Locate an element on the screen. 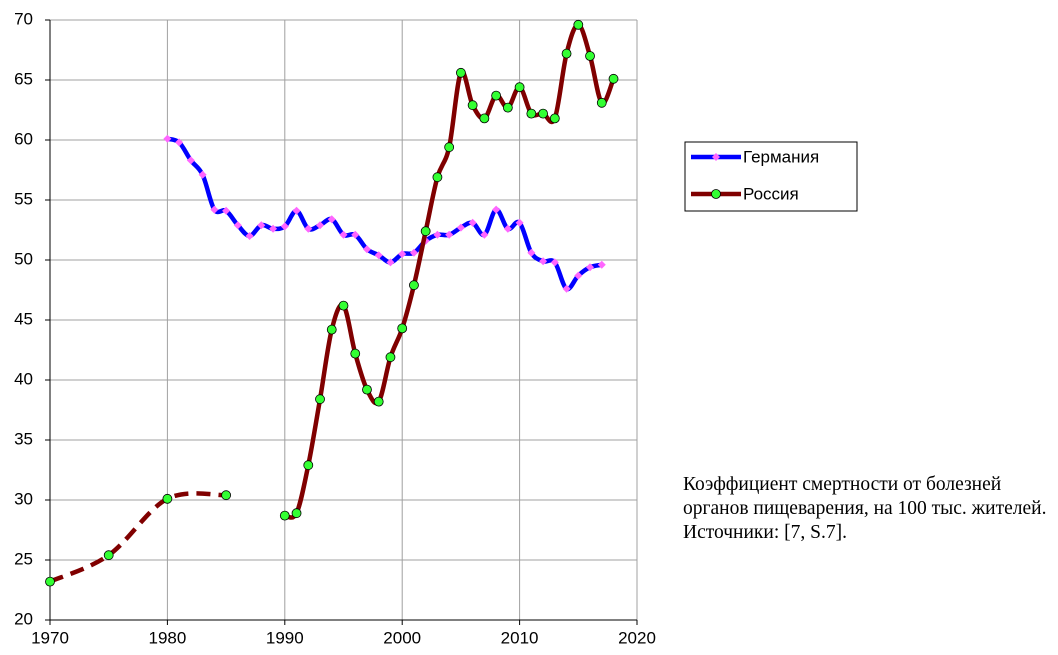 The image size is (1058, 655). legend-label: Россия is located at coordinates (771, 193).